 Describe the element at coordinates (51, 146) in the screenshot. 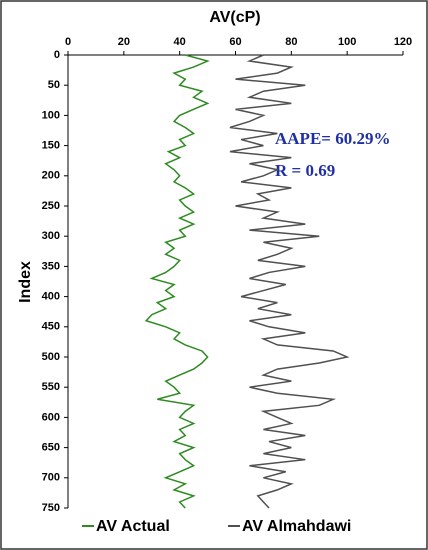

I see `y-tick-label: 150` at that location.